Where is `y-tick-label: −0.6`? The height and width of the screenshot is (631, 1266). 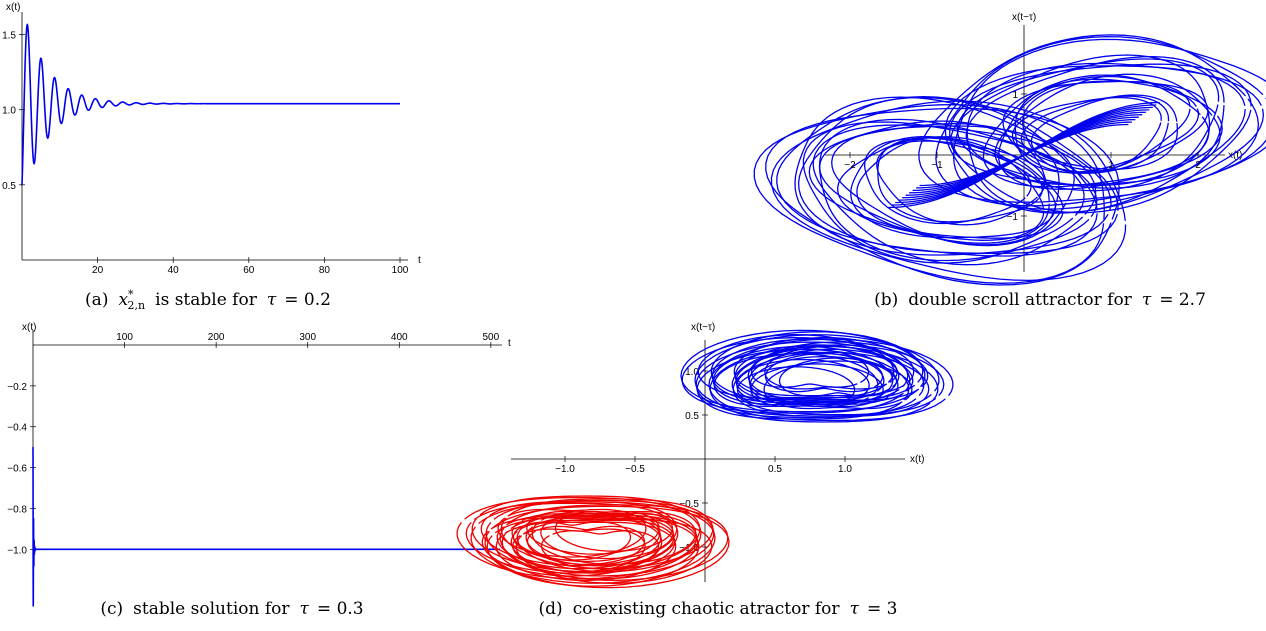
y-tick-label: −0.6 is located at coordinates (17, 469).